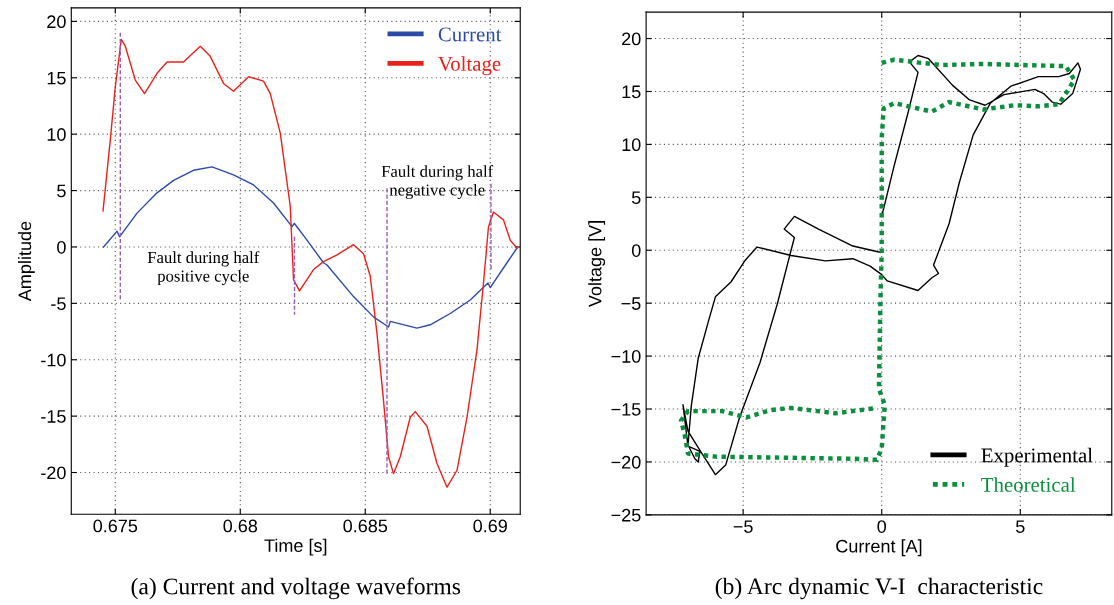  Describe the element at coordinates (597, 264) in the screenshot. I see `y-axis-title: Voltage [V]` at that location.